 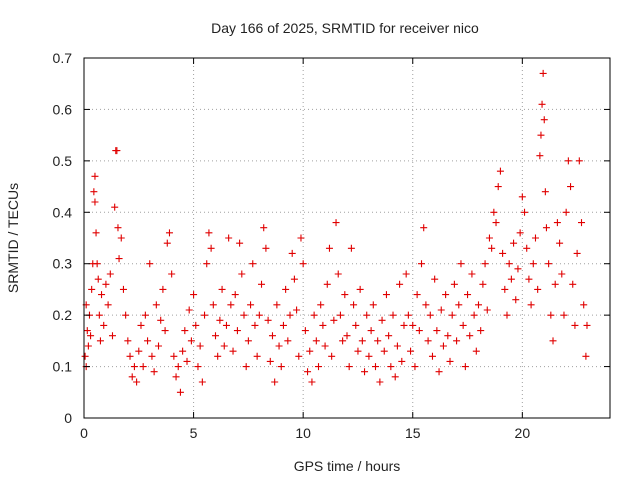 I want to click on x-tick-label: 10, so click(x=303, y=433).